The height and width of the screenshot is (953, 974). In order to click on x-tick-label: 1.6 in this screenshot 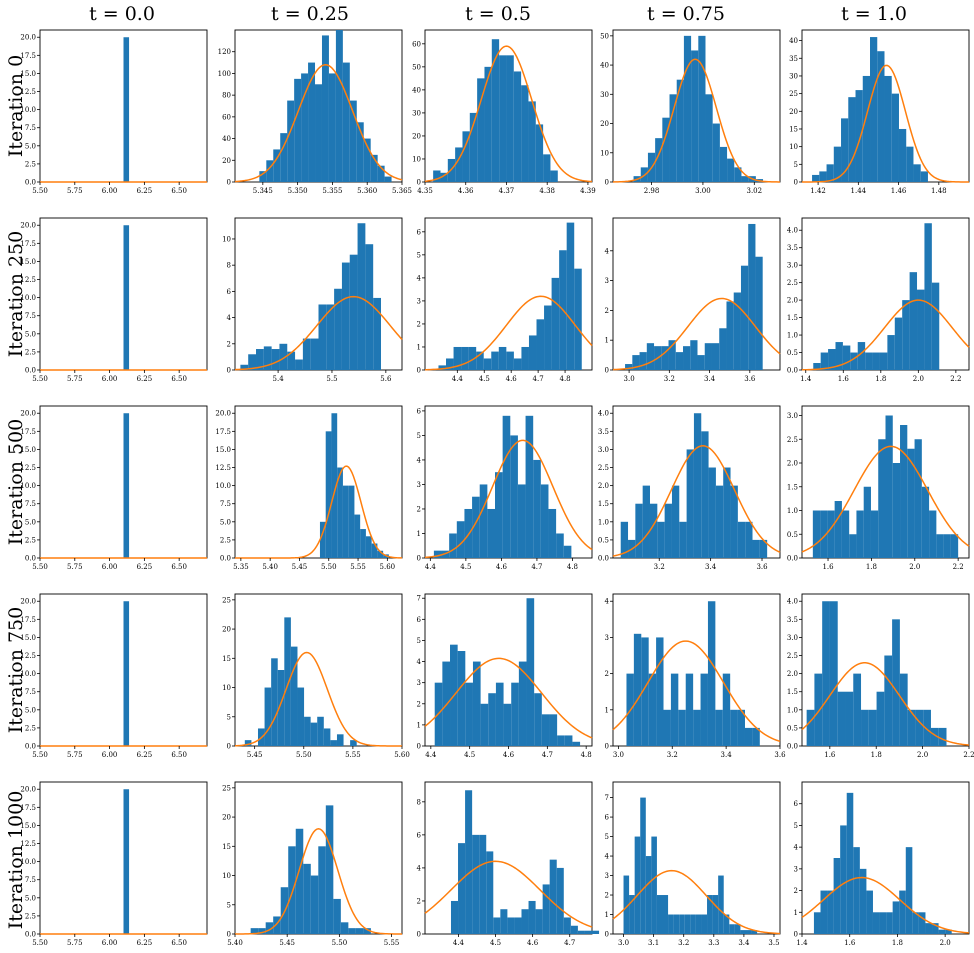, I will do `click(828, 567)`.